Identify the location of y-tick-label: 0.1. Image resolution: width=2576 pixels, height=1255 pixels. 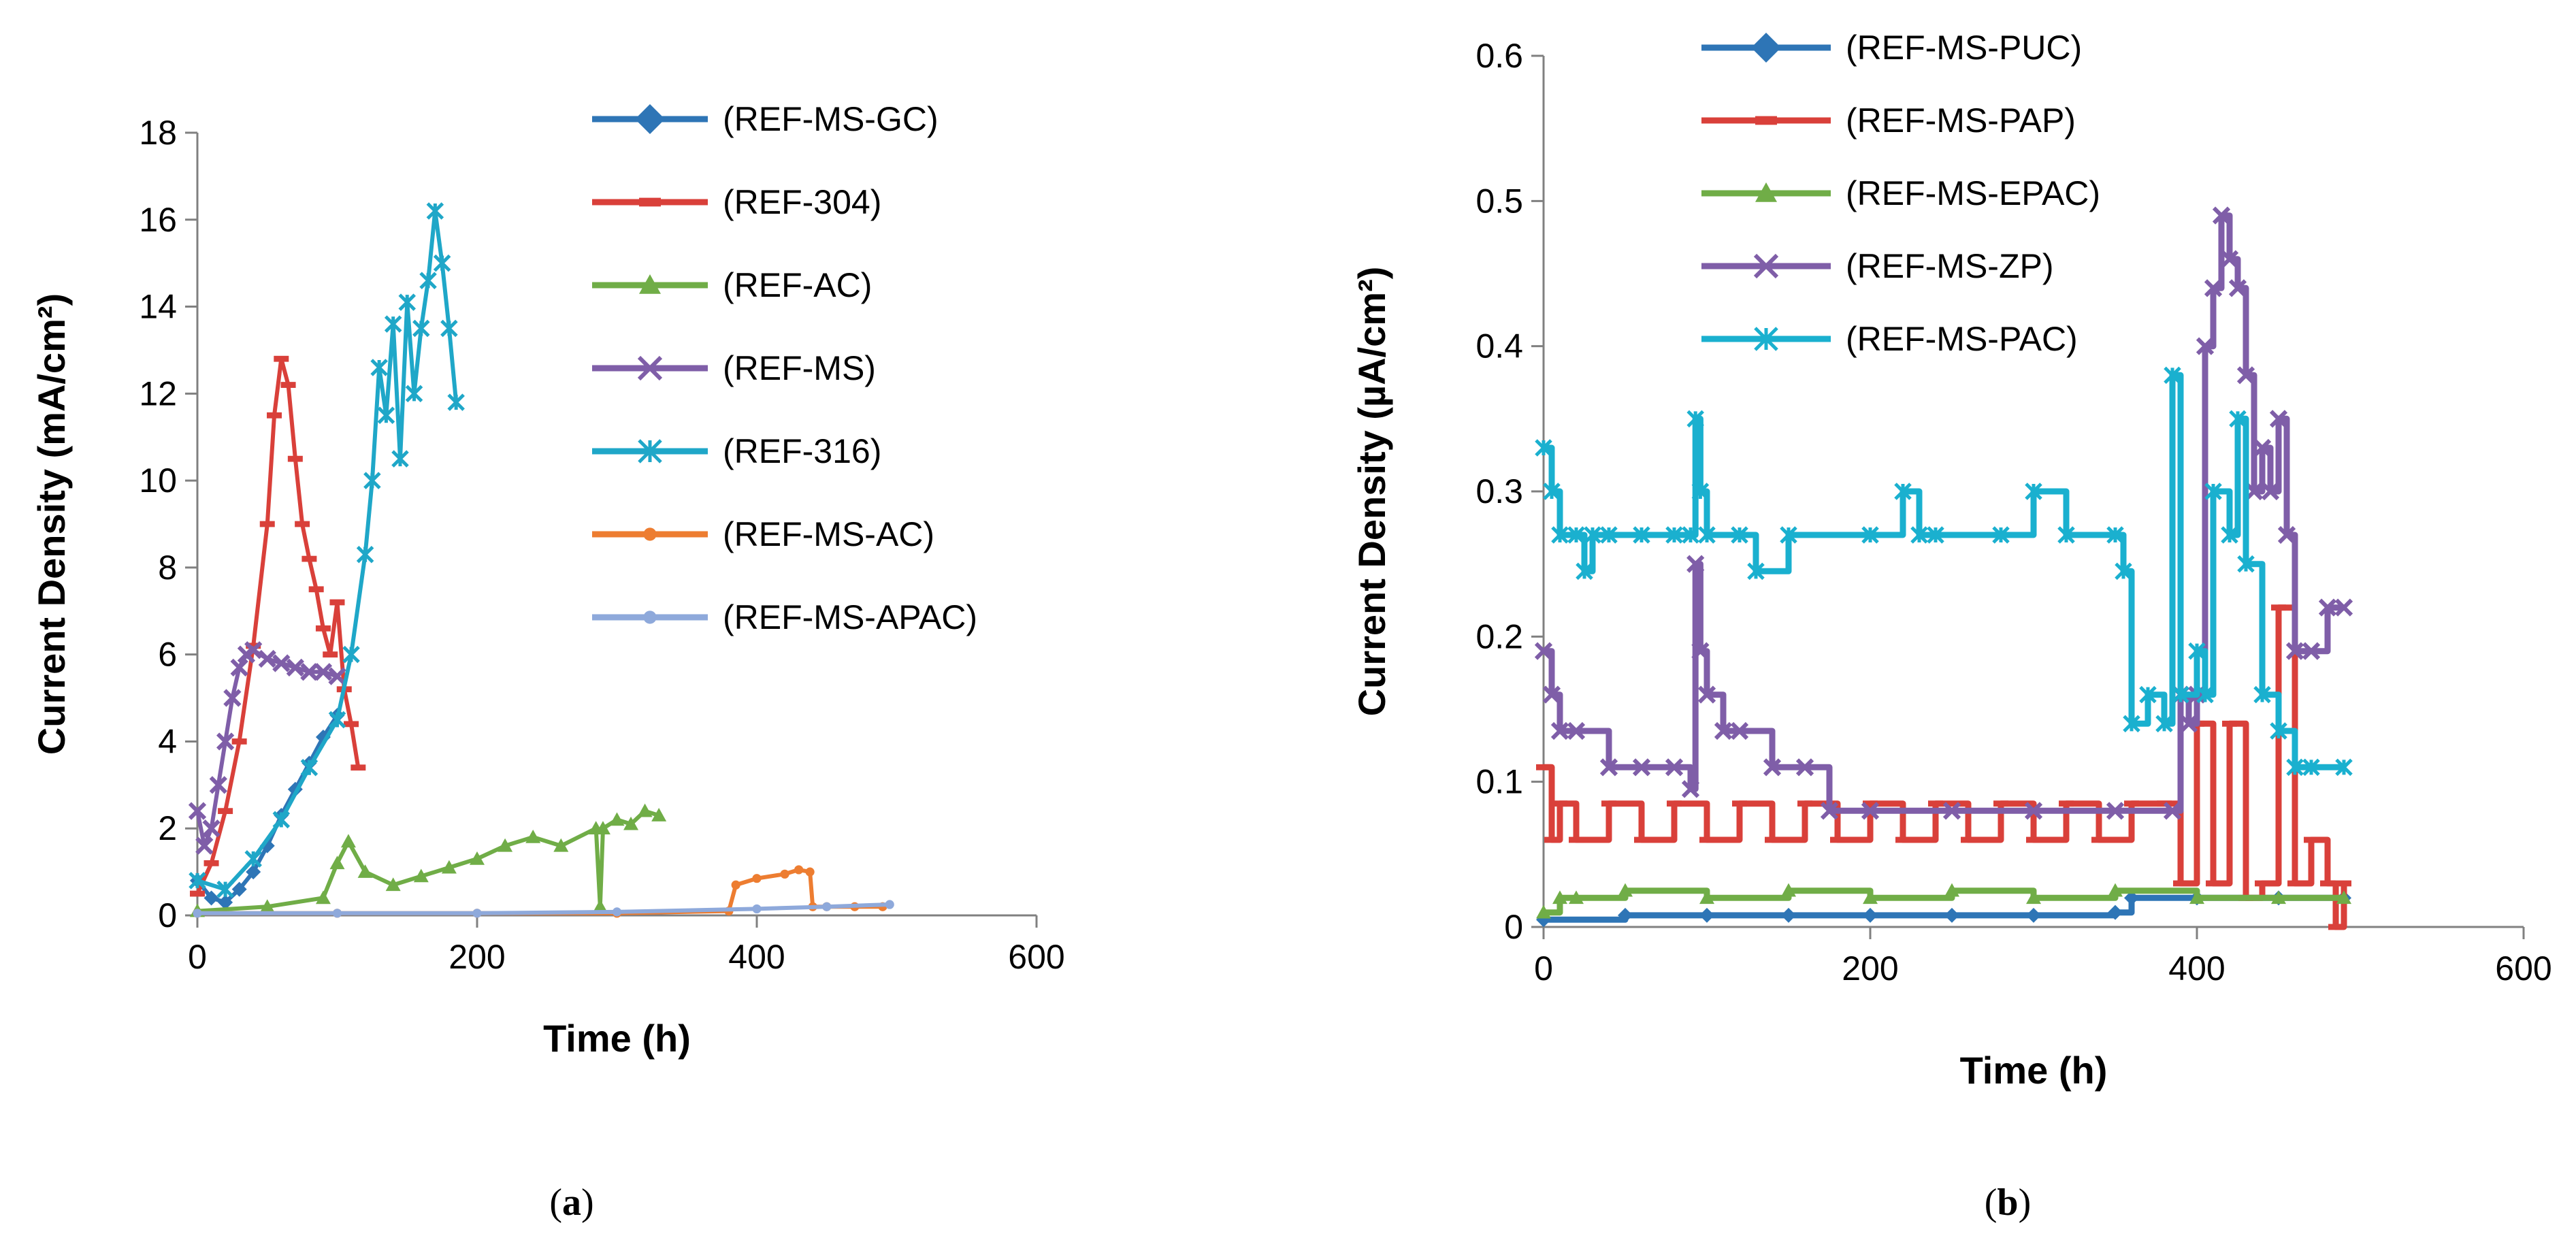
(1499, 782).